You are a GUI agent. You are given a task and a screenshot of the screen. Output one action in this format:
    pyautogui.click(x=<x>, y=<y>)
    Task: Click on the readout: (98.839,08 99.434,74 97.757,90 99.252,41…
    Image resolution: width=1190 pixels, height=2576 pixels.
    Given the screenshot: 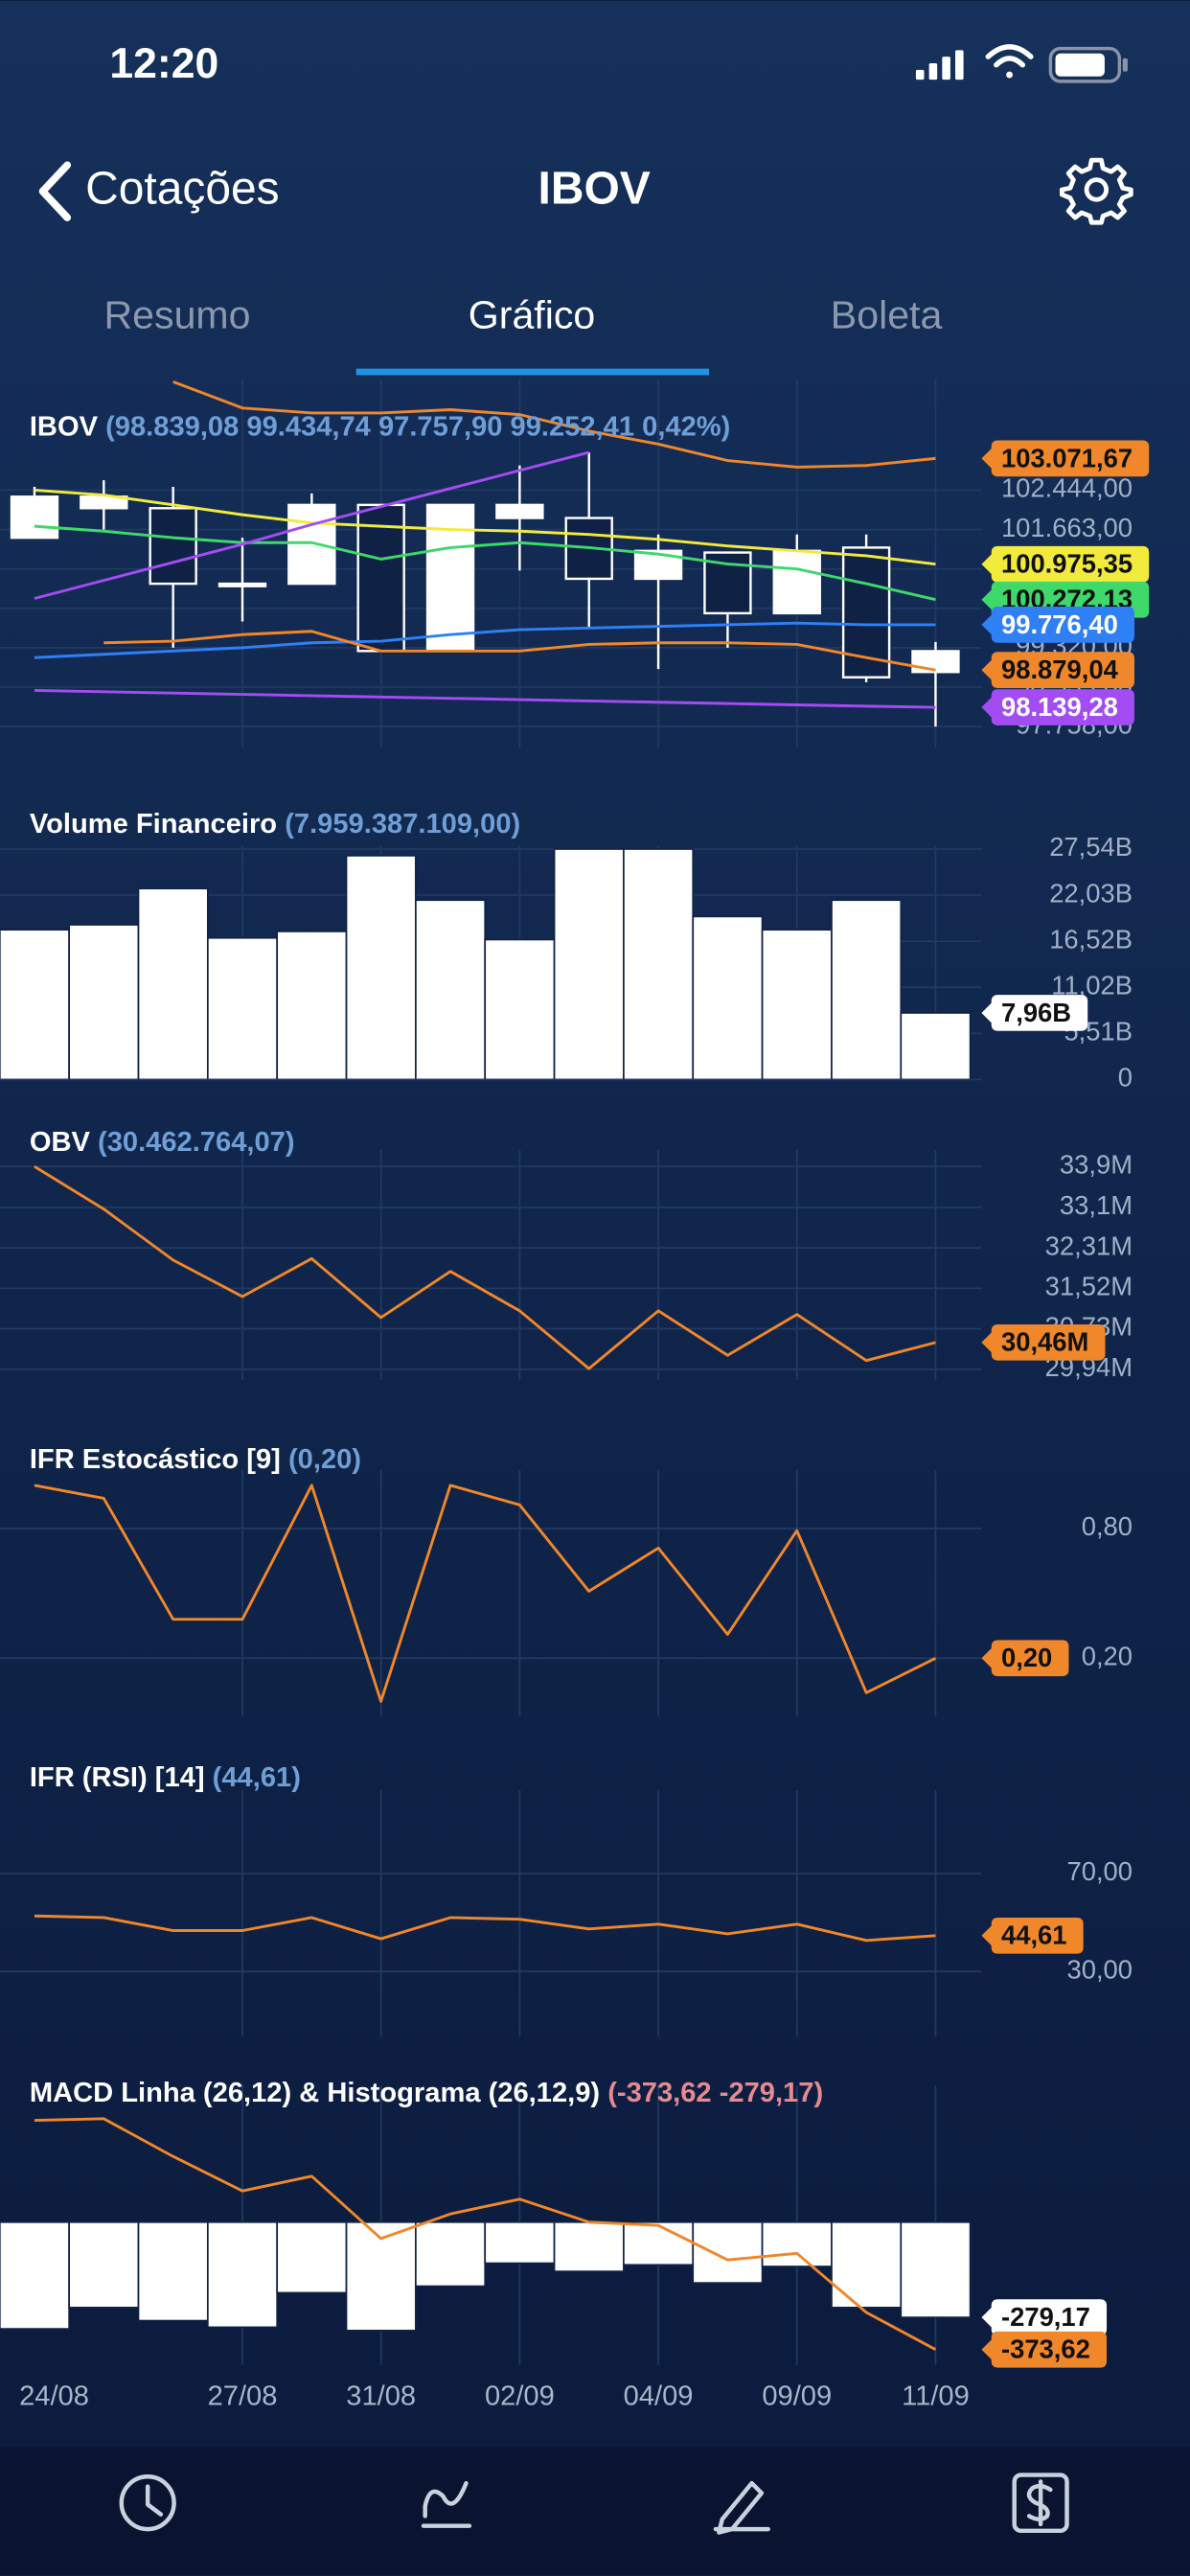 What is the action you would take?
    pyautogui.click(x=418, y=426)
    